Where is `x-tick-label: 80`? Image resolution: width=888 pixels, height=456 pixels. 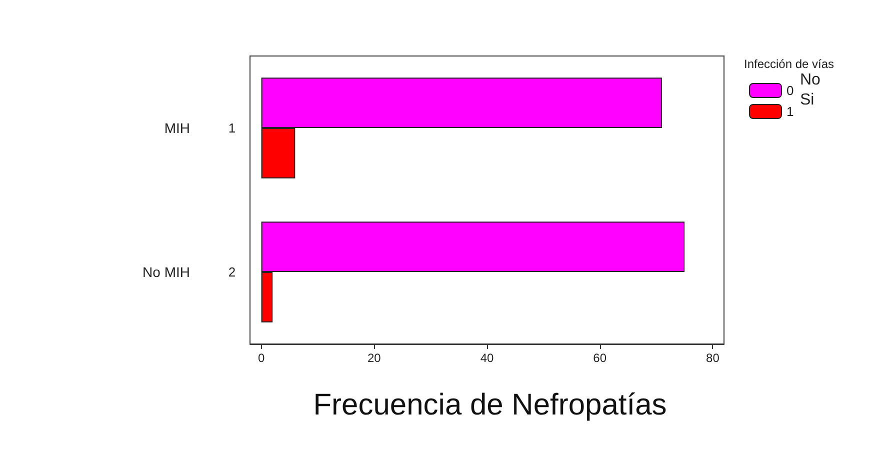
x-tick-label: 80 is located at coordinates (713, 358).